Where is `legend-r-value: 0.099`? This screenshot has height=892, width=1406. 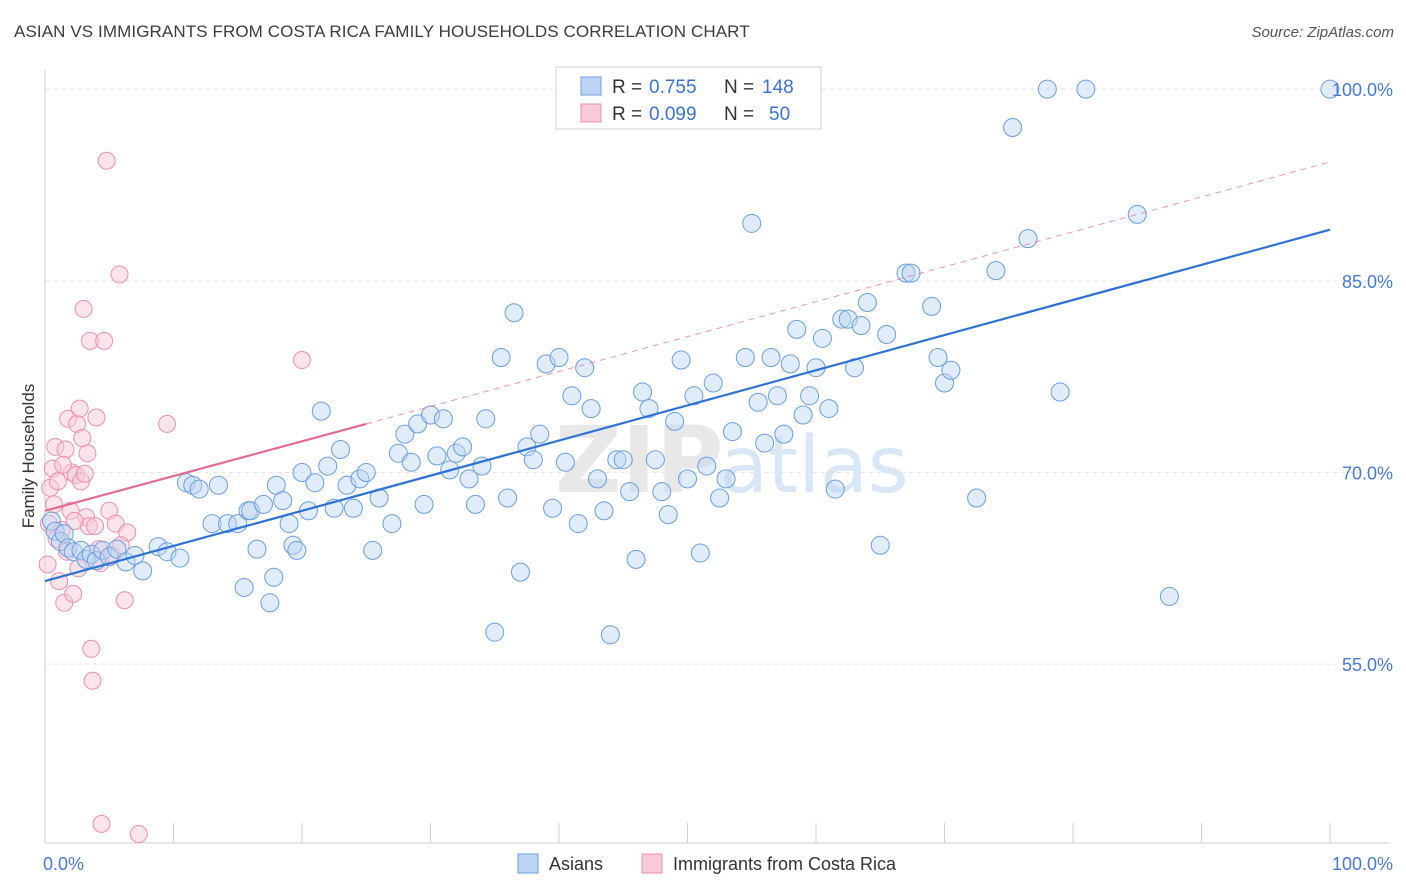
legend-r-value: 0.099 is located at coordinates (673, 114).